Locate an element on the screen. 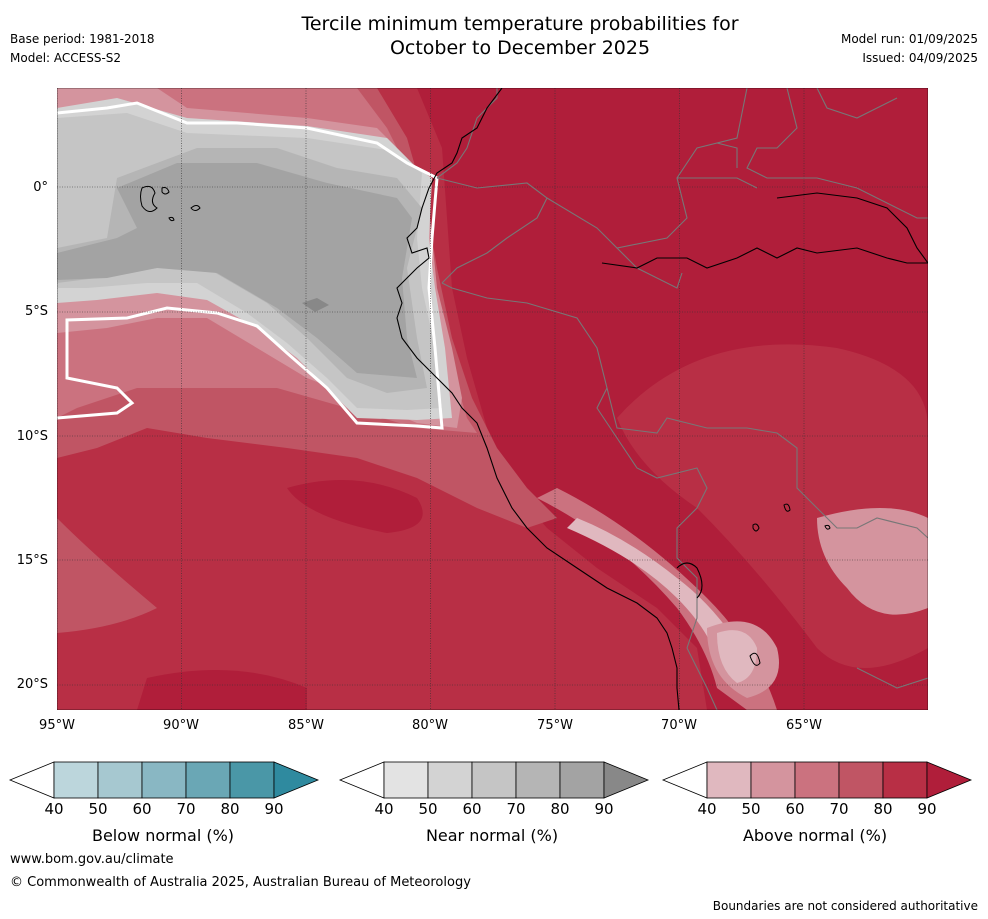  above-normal-40-altiplano is located at coordinates (737, 656).